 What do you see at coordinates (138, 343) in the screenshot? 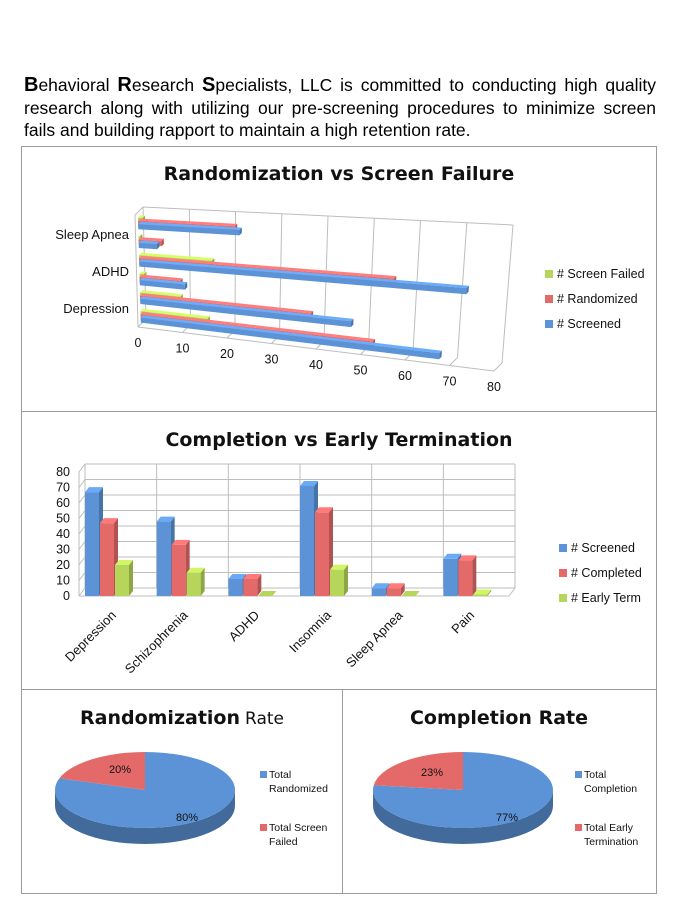
I see `x-tick-label: 0` at bounding box center [138, 343].